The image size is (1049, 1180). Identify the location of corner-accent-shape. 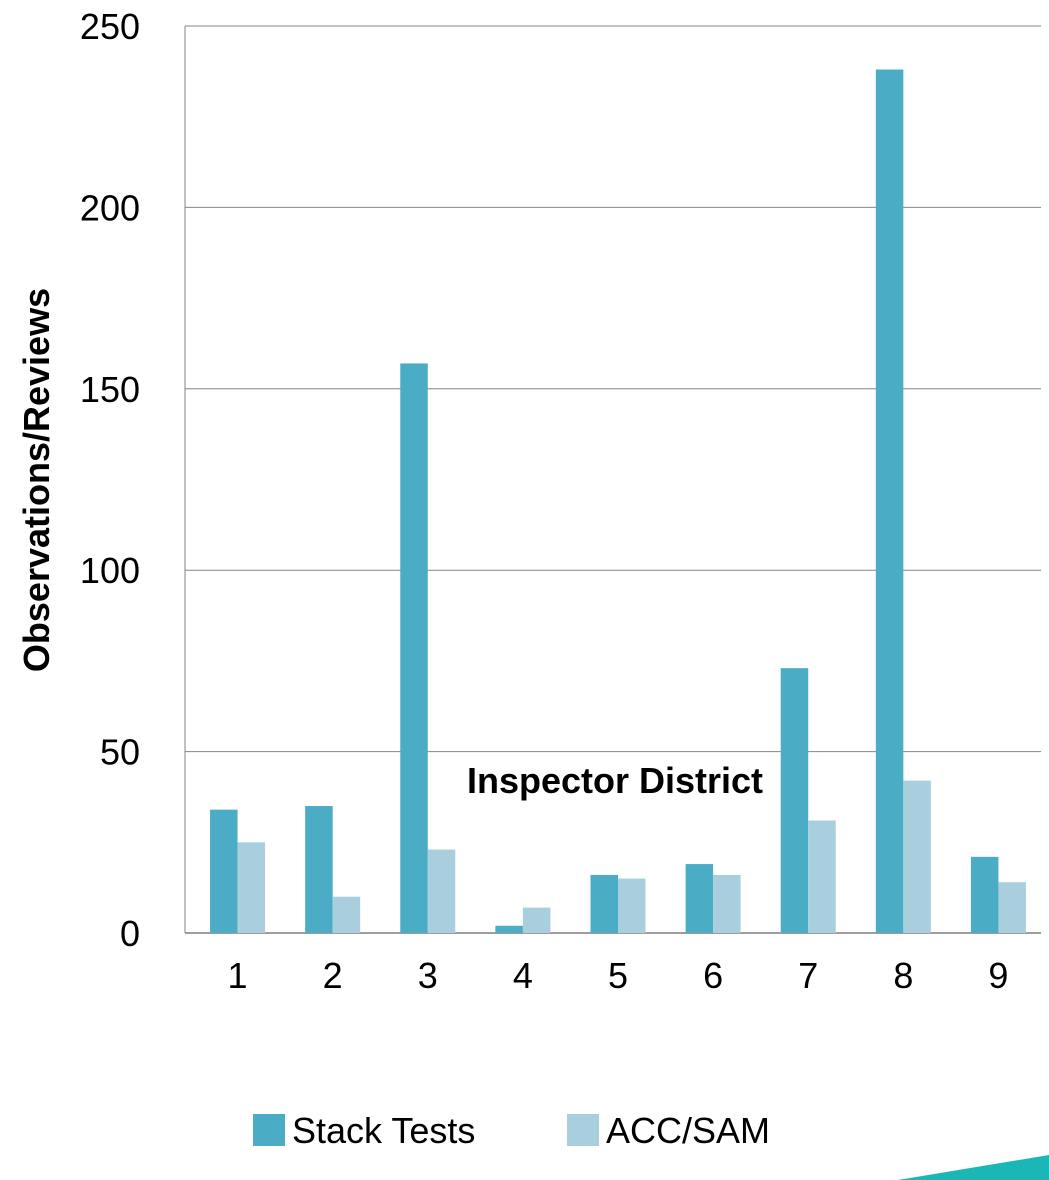
(973, 1167).